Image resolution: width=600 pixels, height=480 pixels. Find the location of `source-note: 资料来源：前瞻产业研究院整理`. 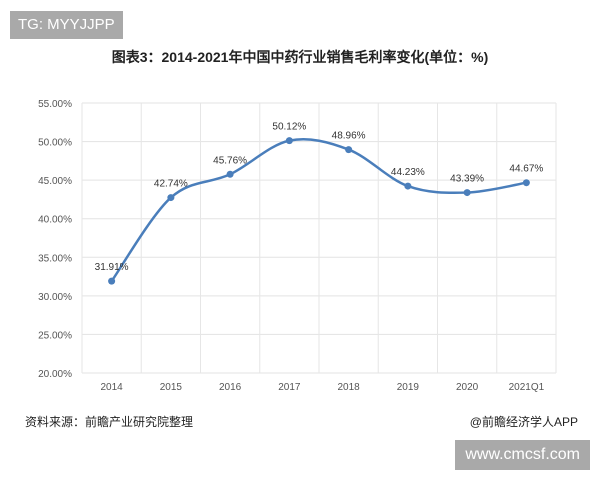

source-note: 资料来源：前瞻产业研究院整理 is located at coordinates (109, 422).